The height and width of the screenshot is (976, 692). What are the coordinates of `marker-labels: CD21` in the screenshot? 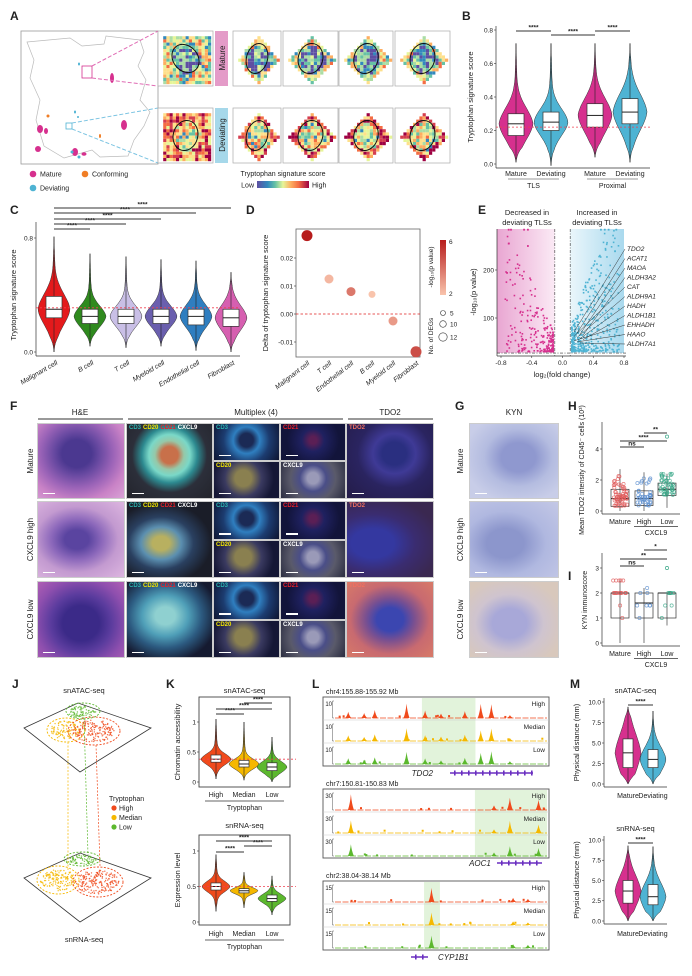 It's located at (291, 506).